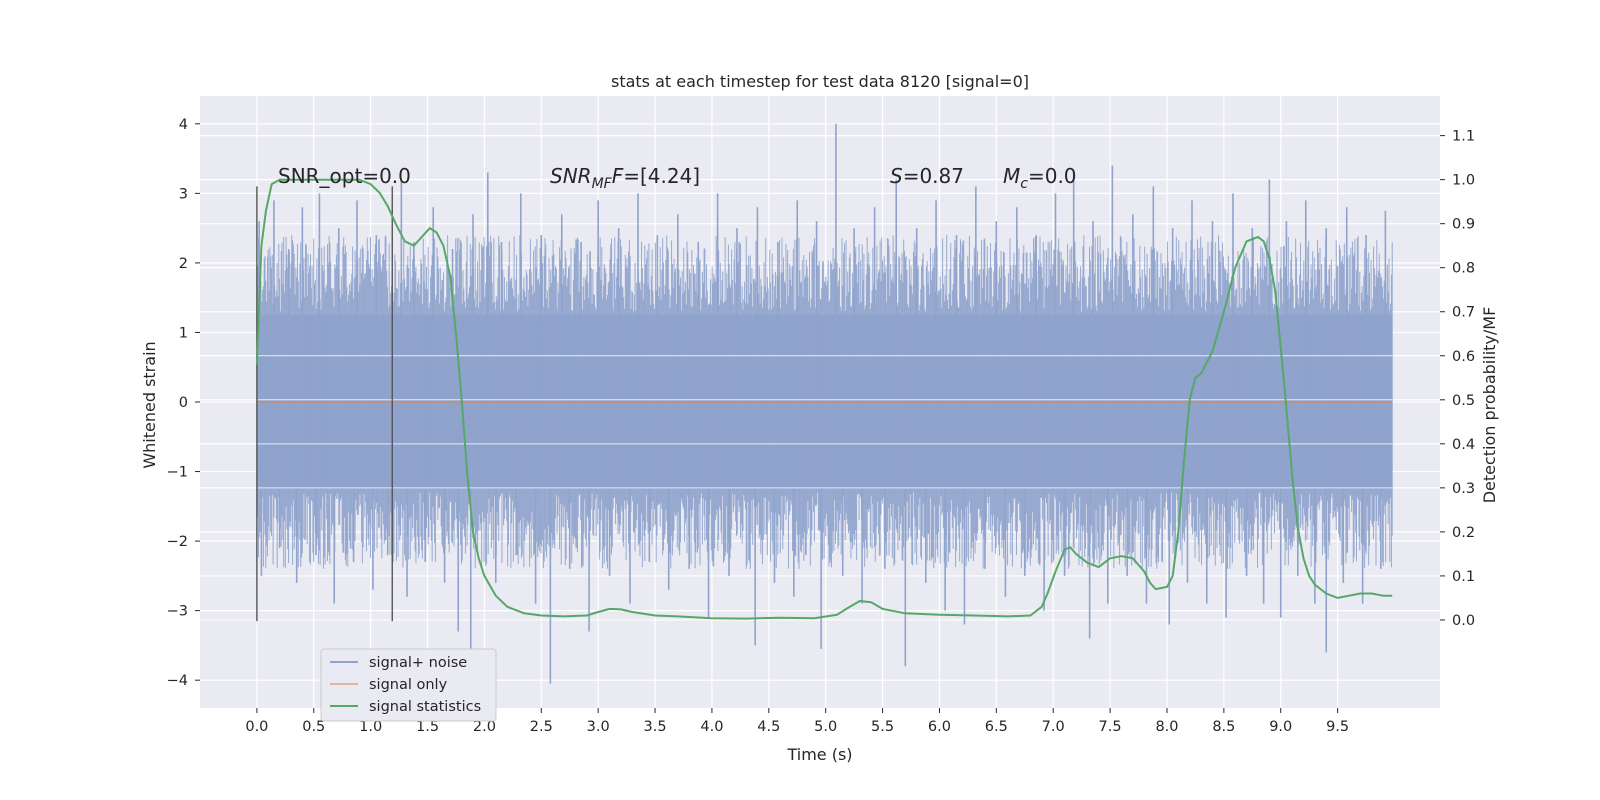 The image size is (1600, 800). I want to click on annotation-snr-opt: SNR_opt=0.0, so click(344, 176).